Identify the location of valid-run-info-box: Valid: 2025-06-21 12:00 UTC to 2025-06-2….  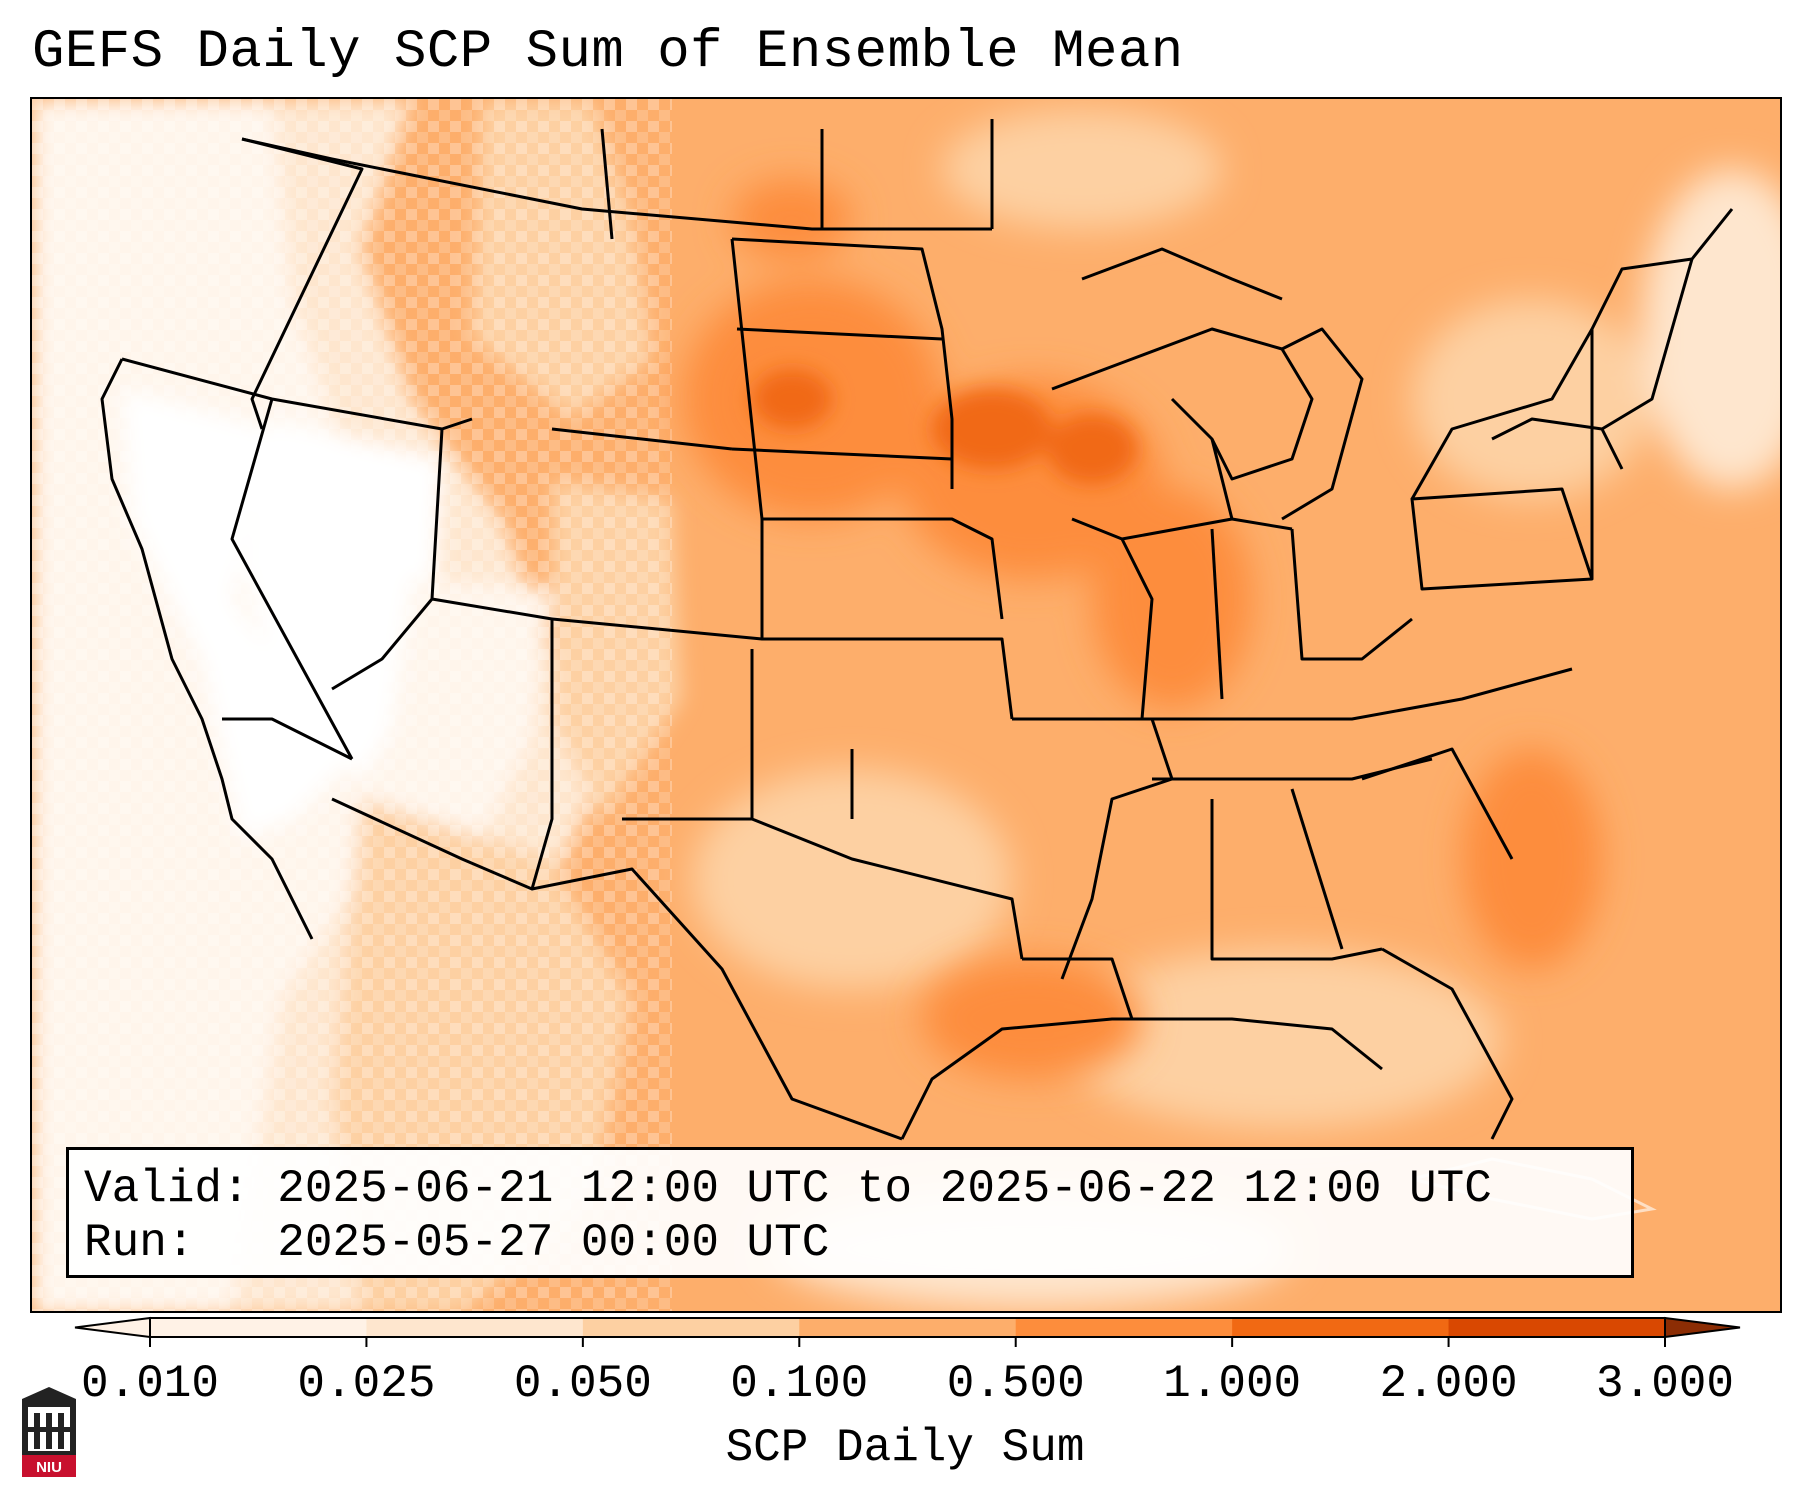
(850, 1212).